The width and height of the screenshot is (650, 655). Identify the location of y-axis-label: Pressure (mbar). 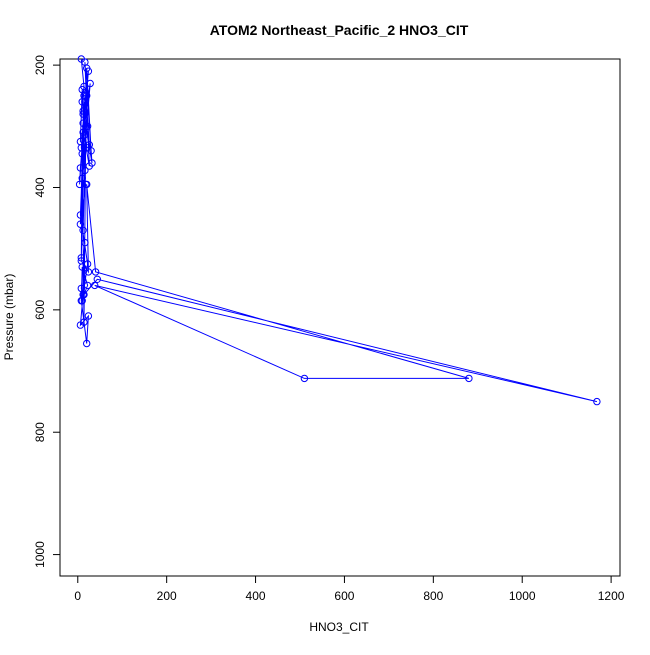
(9, 317).